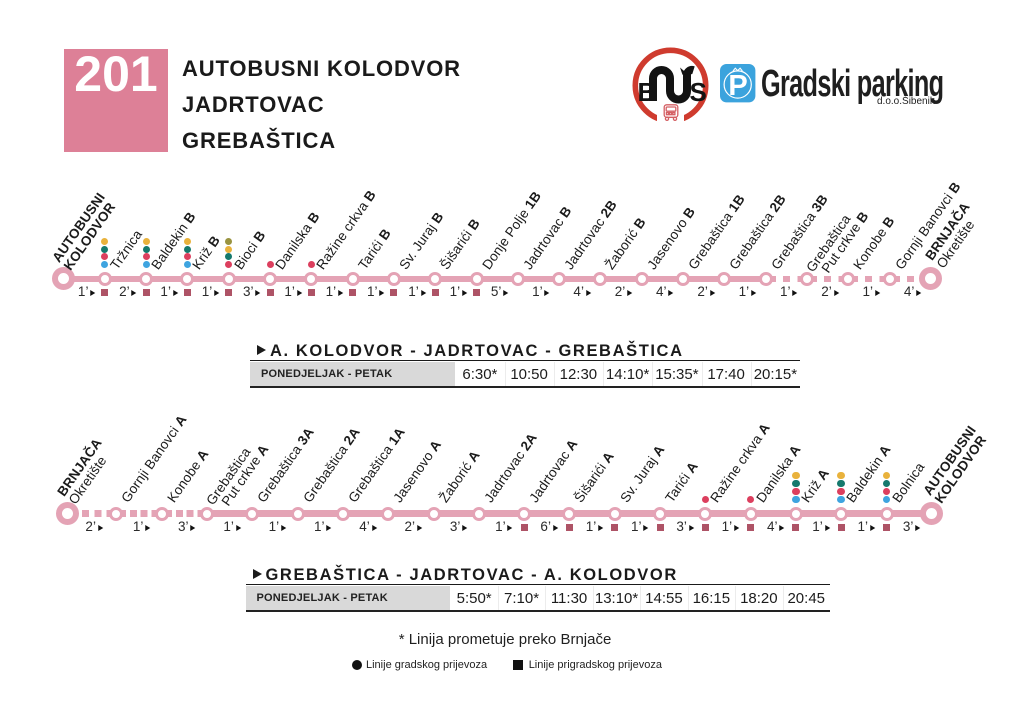  Describe the element at coordinates (647, 92) in the screenshot. I see `svg-text: B` at that location.